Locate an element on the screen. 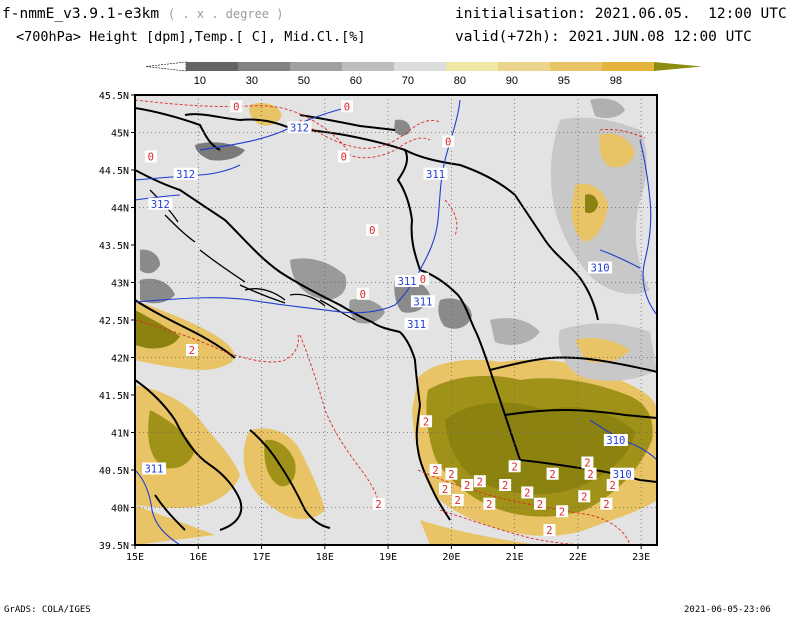 This screenshot has height=618, width=800. colorbar-label: 70 is located at coordinates (408, 81).